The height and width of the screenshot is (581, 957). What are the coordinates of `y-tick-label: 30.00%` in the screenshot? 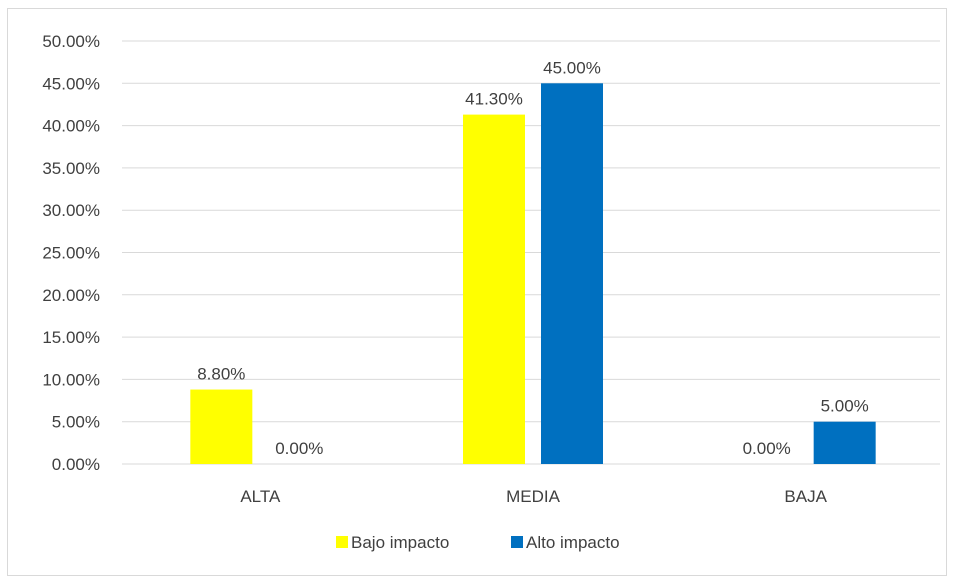 It's located at (71, 210).